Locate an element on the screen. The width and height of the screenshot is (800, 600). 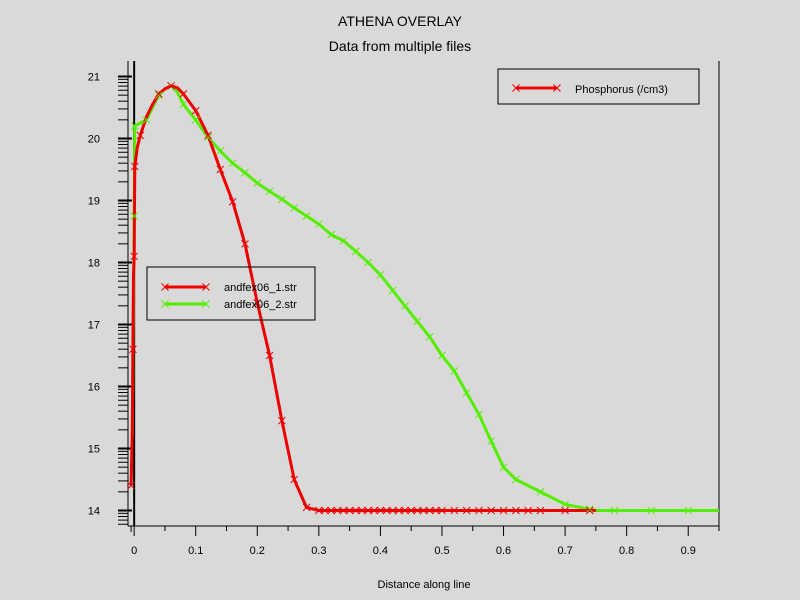
file-legend-box is located at coordinates (231, 293).